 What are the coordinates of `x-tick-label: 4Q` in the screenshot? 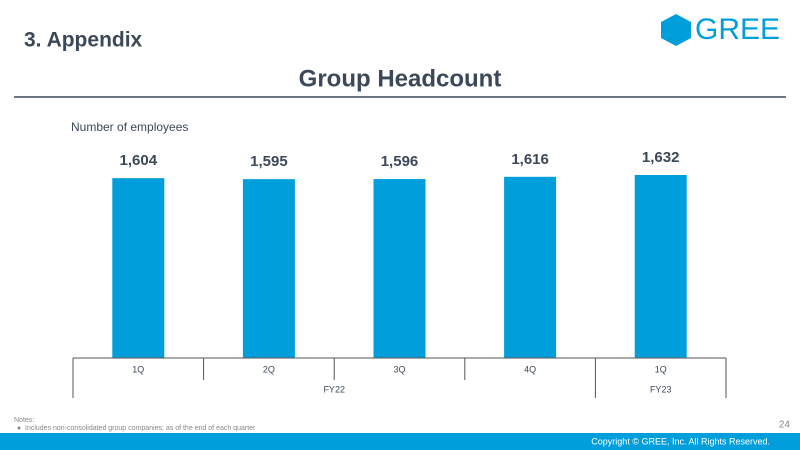 It's located at (530, 369).